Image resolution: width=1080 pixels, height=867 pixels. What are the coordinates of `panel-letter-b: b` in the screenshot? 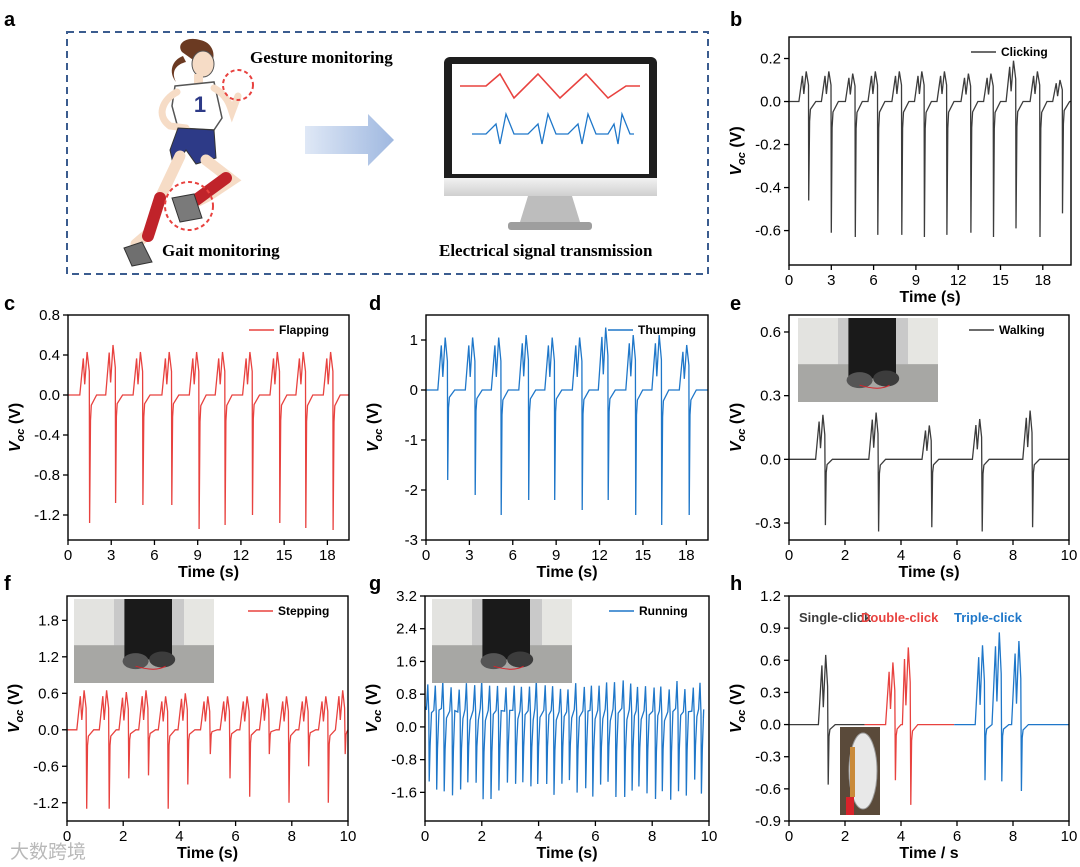 It's located at (736, 20).